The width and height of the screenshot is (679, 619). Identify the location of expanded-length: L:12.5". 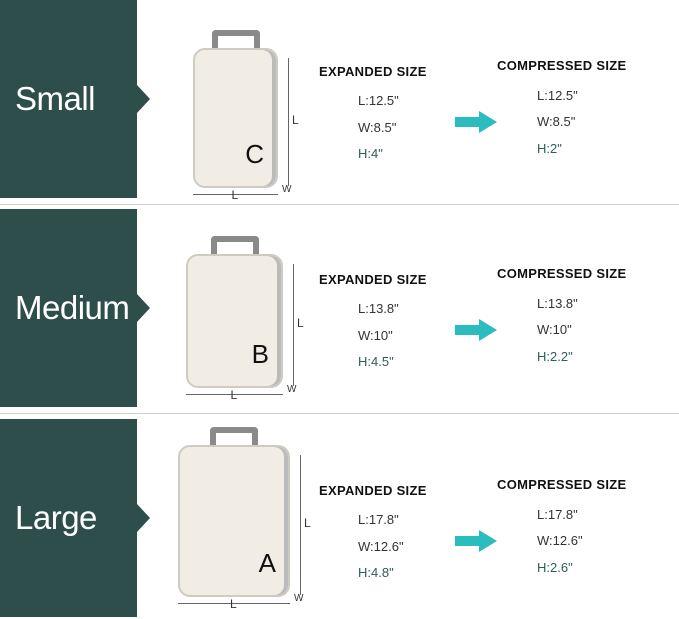
(378, 100).